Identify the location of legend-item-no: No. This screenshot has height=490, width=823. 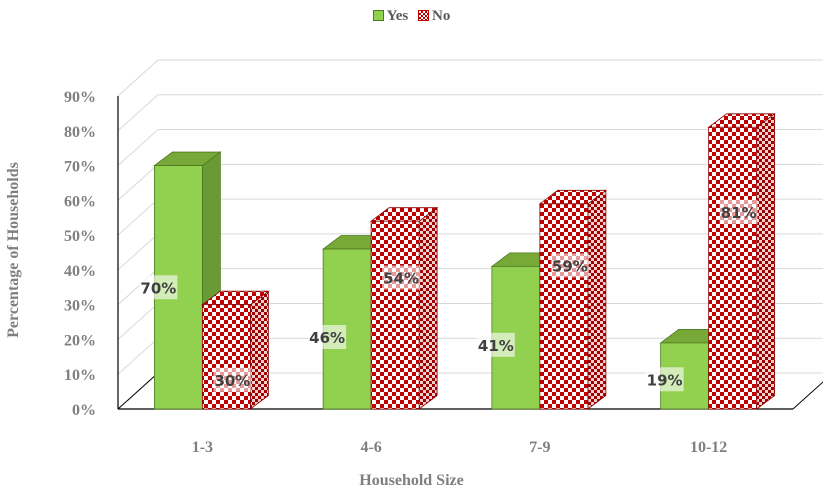
(434, 16).